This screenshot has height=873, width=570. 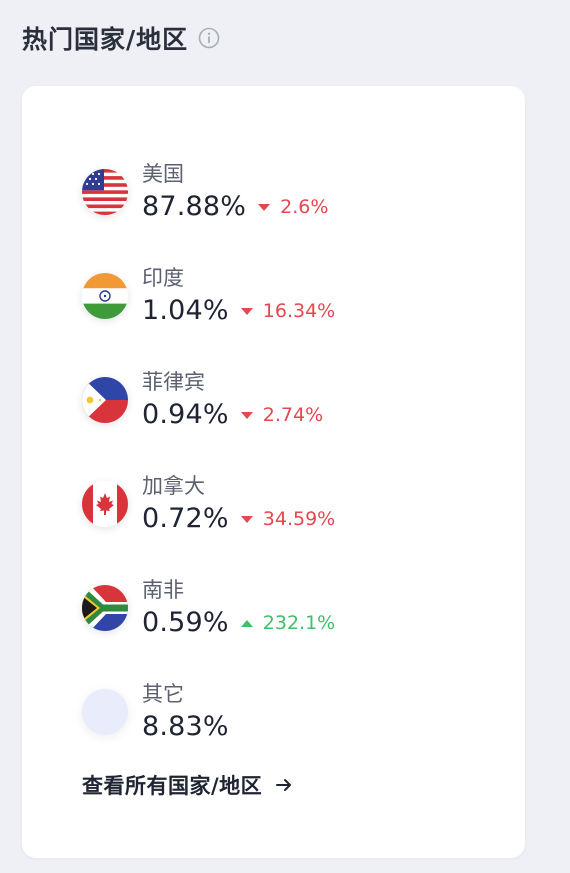 I want to click on info-icon, so click(x=209, y=38).